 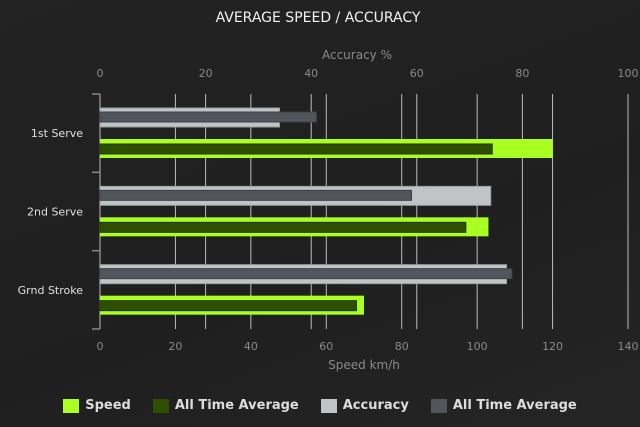 What do you see at coordinates (552, 346) in the screenshot?
I see `speed-tick-label: 120` at bounding box center [552, 346].